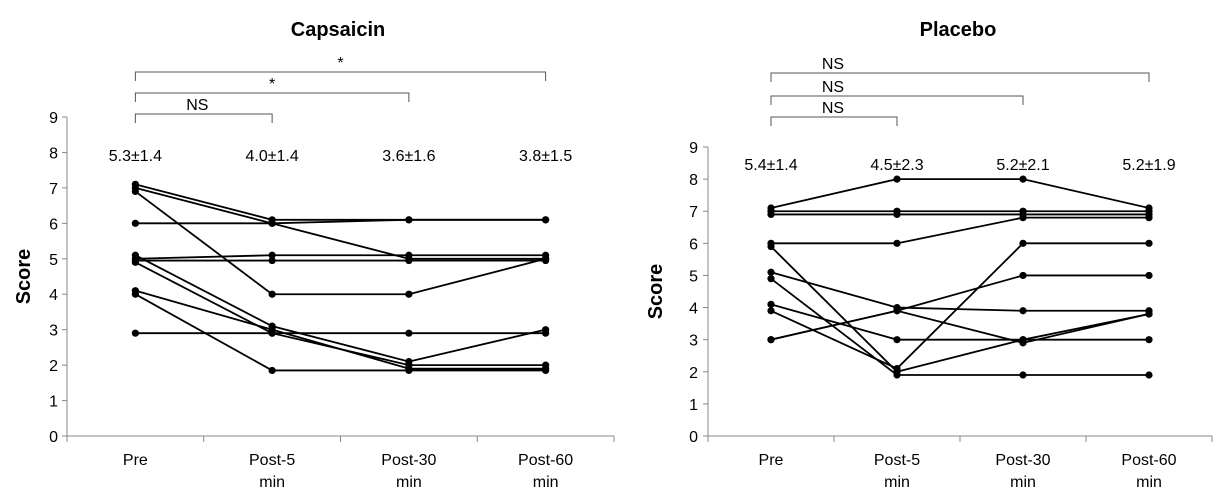 The height and width of the screenshot is (496, 1220). What do you see at coordinates (271, 156) in the screenshot?
I see `mean-sd-label: 4.0±1.4` at bounding box center [271, 156].